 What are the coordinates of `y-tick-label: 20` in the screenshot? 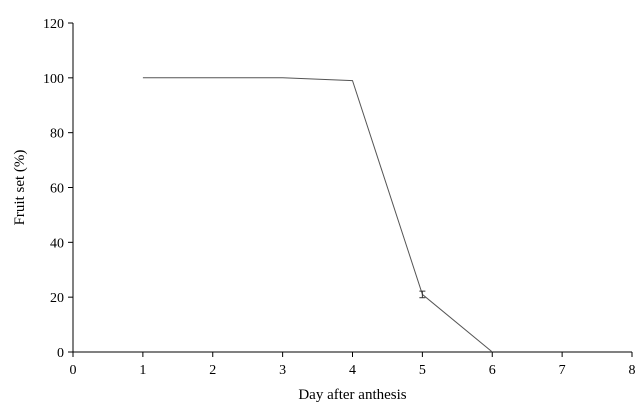 It's located at (57, 298).